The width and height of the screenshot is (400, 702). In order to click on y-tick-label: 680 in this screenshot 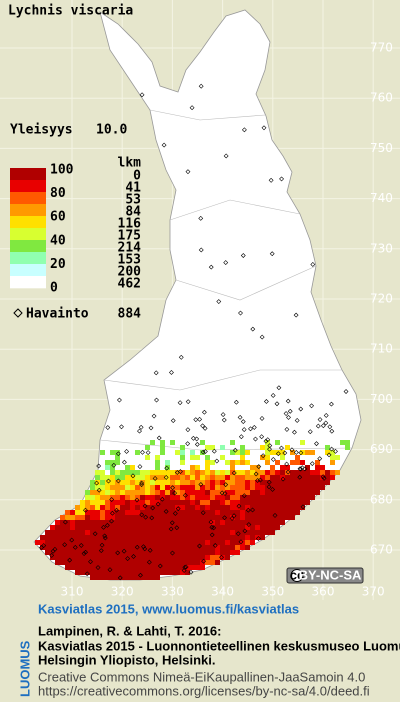, I will do `click(381, 499)`.